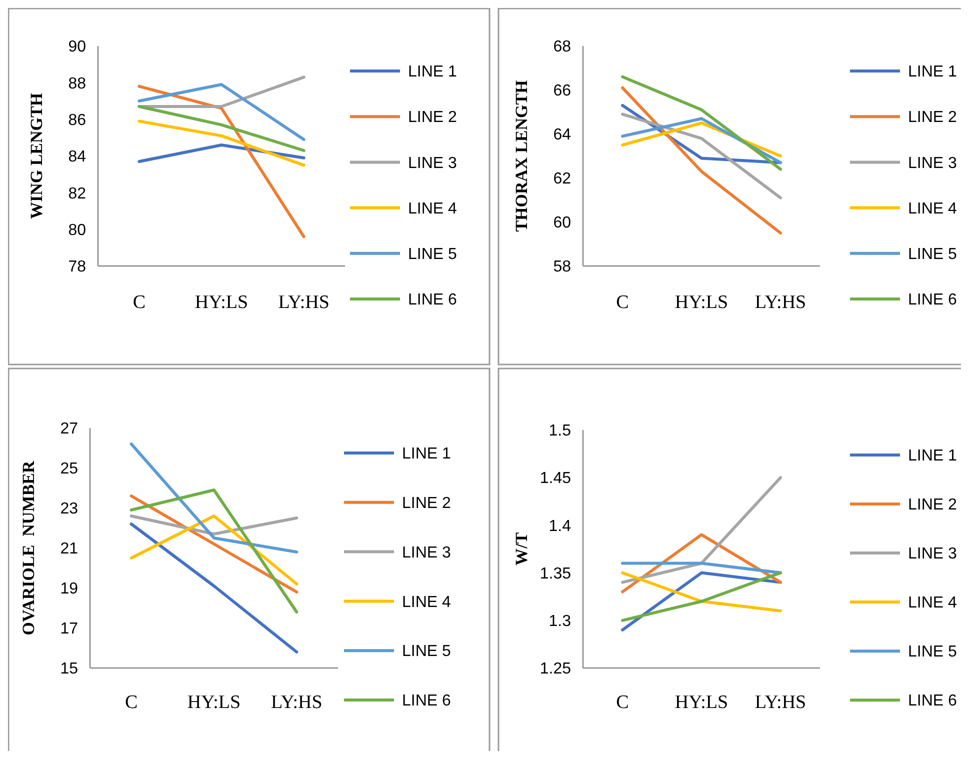 Image resolution: width=969 pixels, height=759 pixels. I want to click on y-tick-label: 80, so click(77, 230).